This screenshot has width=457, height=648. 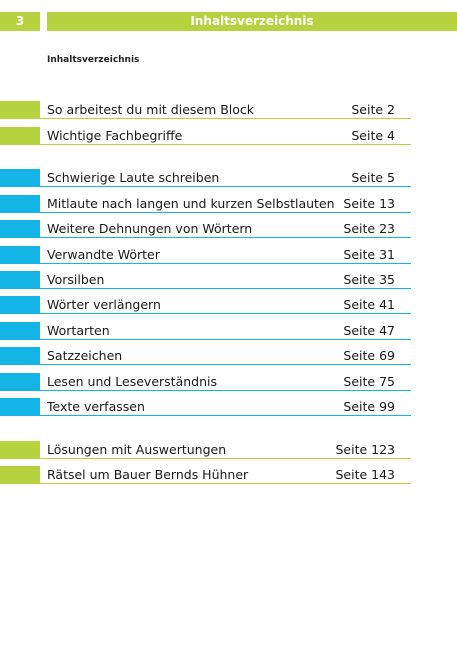 I want to click on toc-entry-title: Lesen und Leseverständnis, so click(x=132, y=381).